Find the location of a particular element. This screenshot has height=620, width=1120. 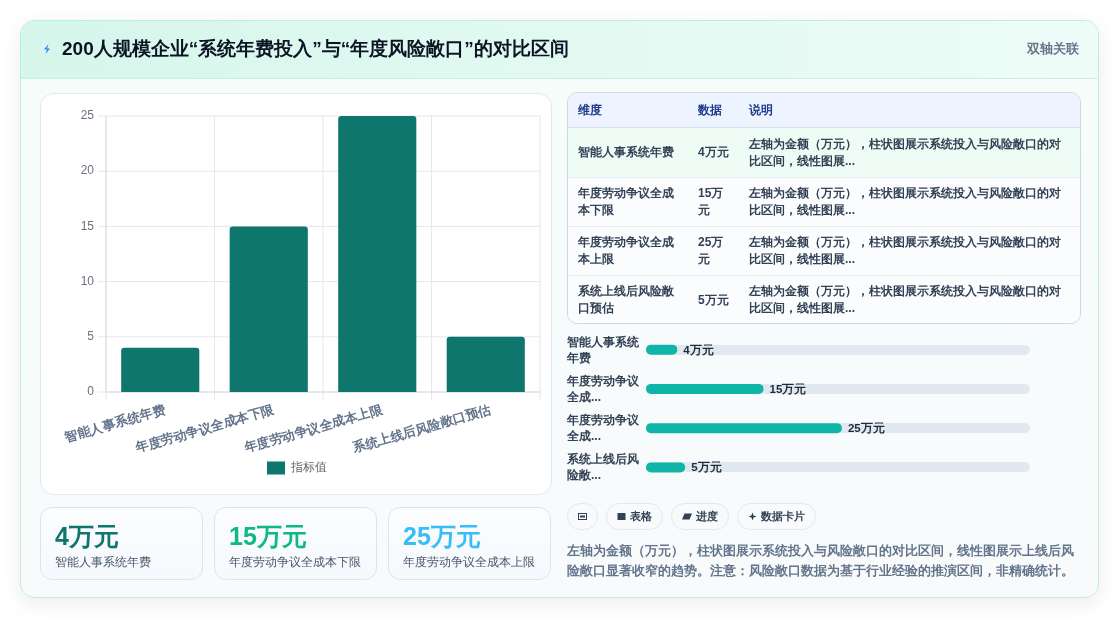

text: 双轴关联 is located at coordinates (1053, 49).